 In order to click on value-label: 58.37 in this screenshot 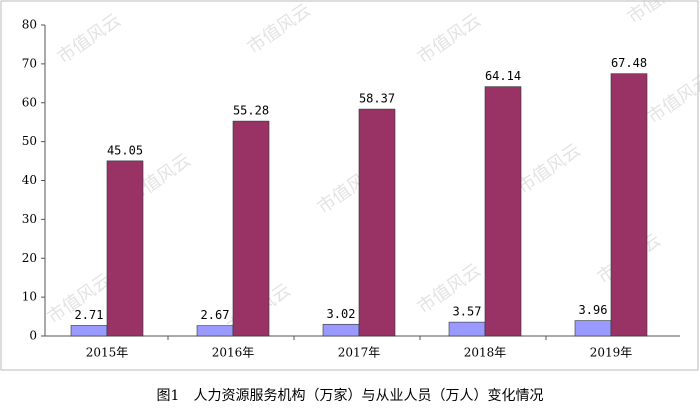, I will do `click(377, 99)`.